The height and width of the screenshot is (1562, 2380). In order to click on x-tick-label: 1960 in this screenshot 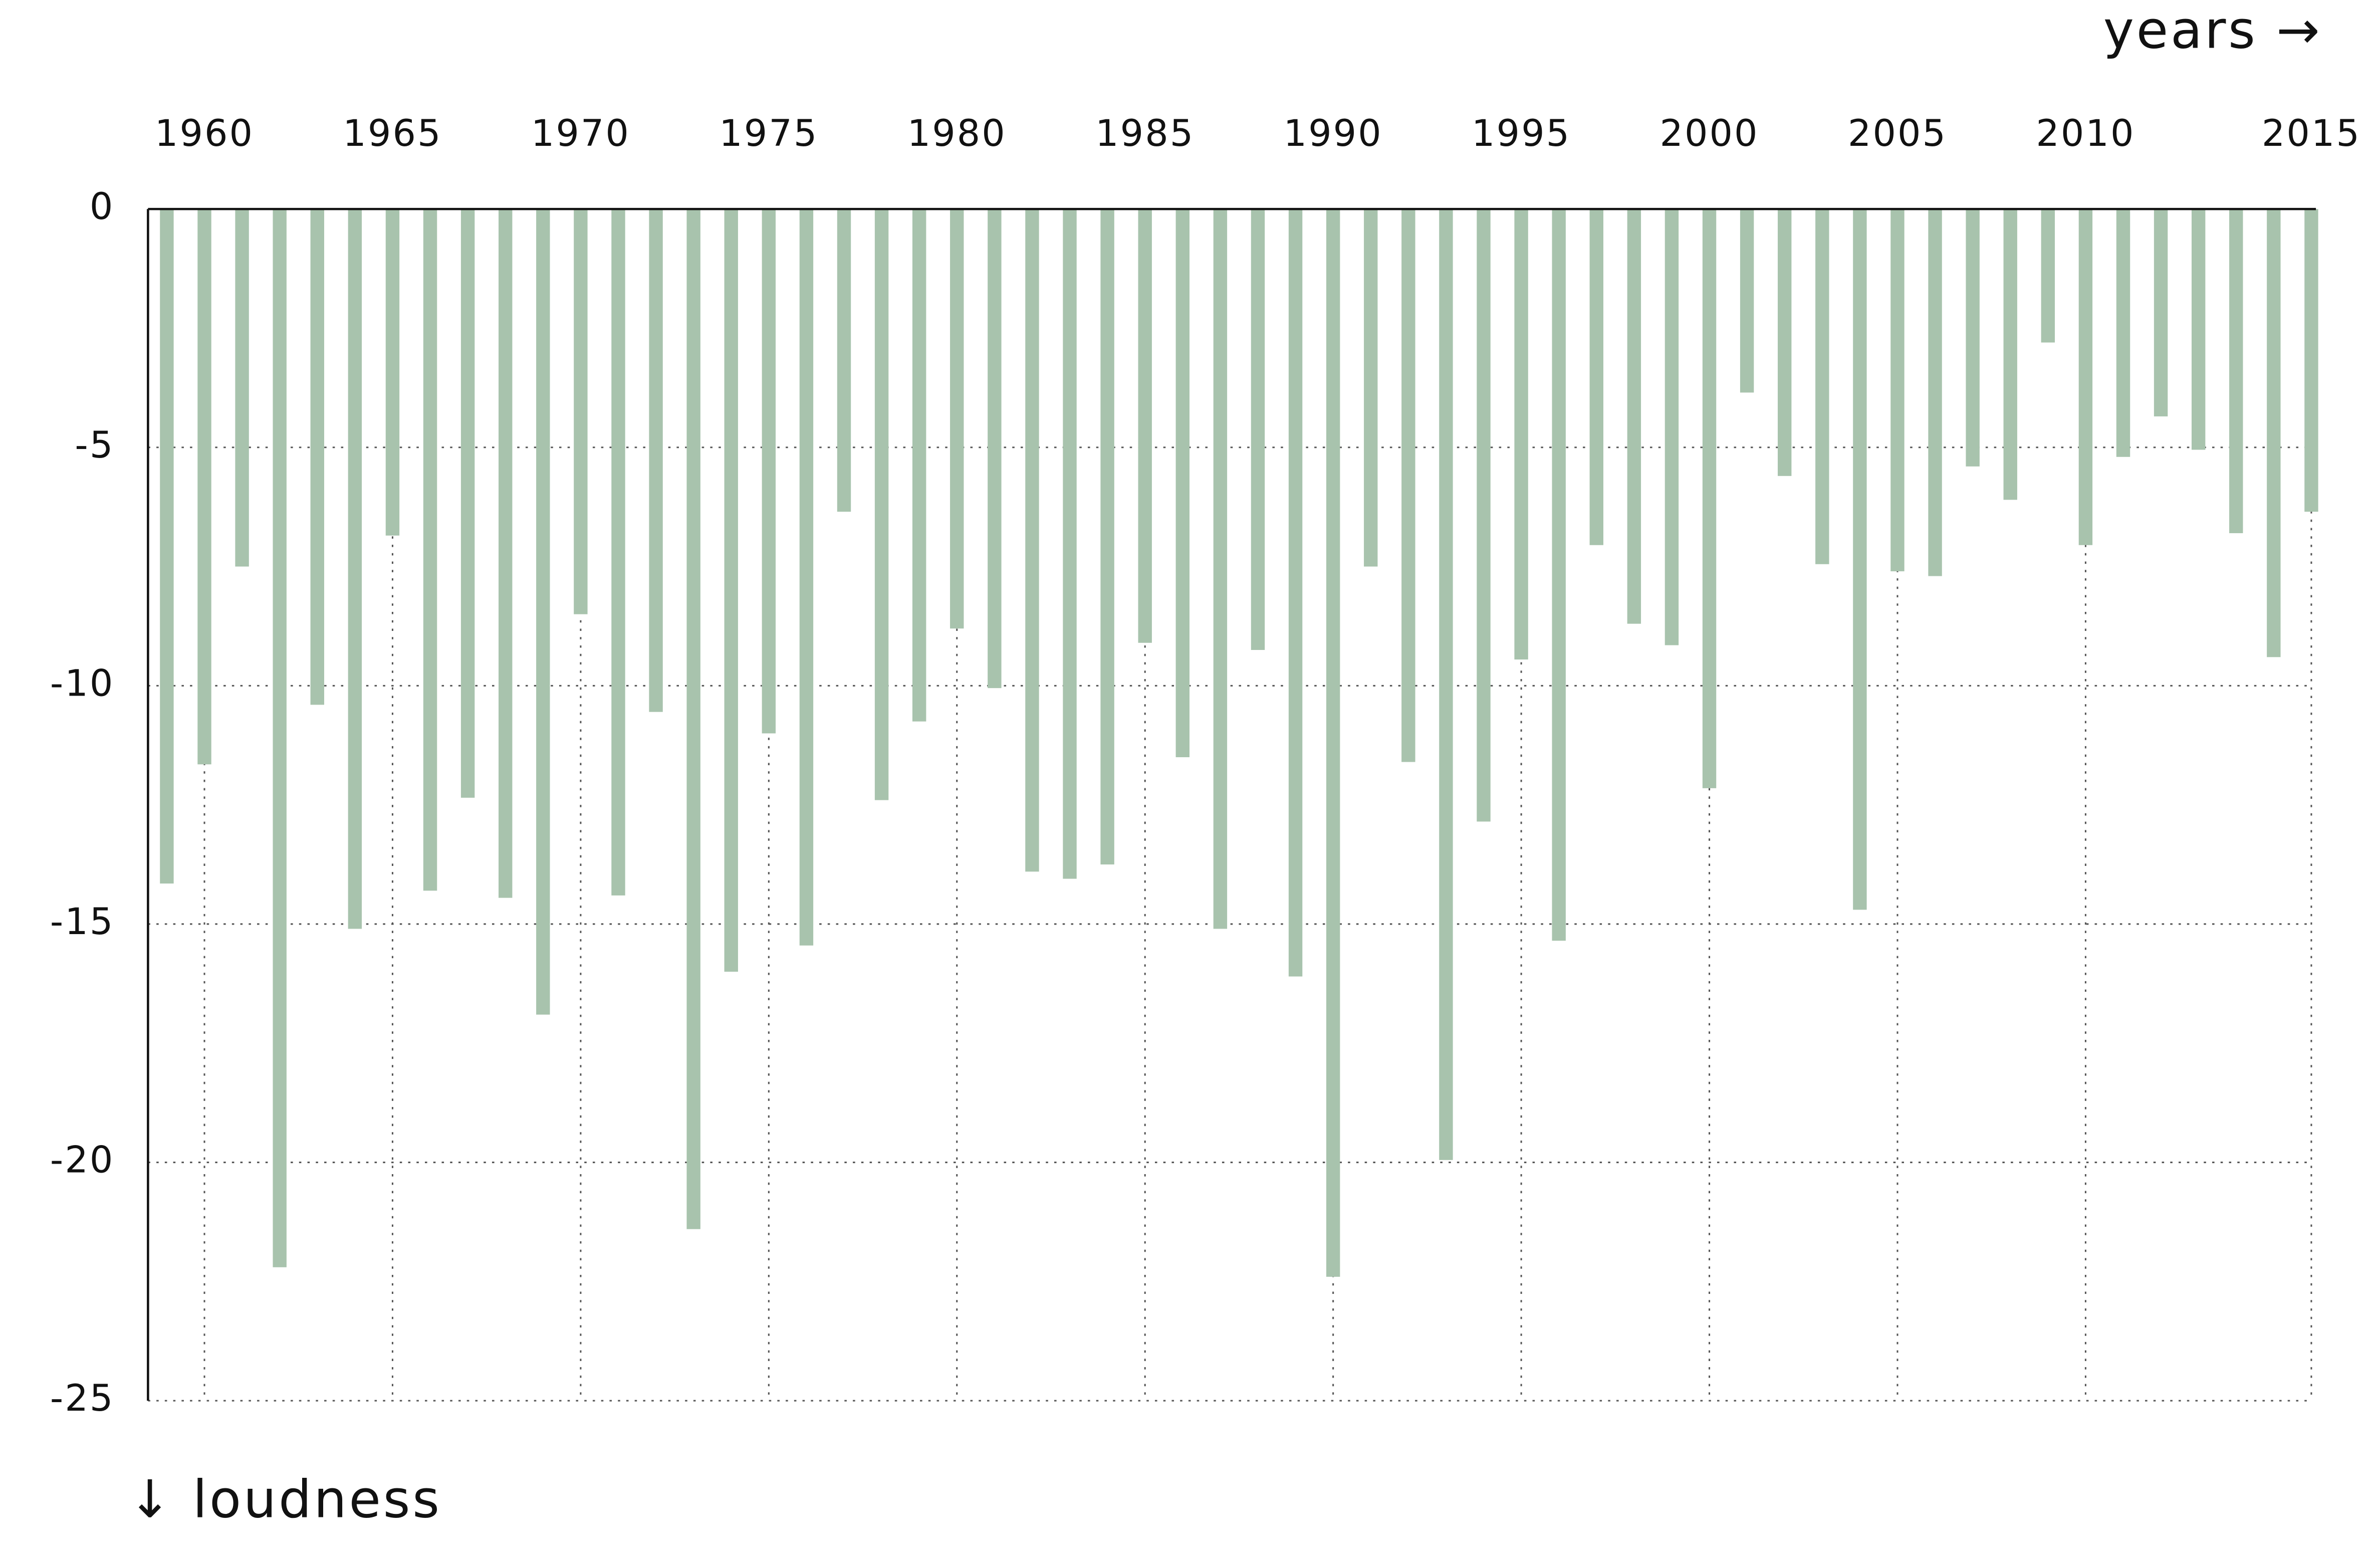, I will do `click(205, 133)`.